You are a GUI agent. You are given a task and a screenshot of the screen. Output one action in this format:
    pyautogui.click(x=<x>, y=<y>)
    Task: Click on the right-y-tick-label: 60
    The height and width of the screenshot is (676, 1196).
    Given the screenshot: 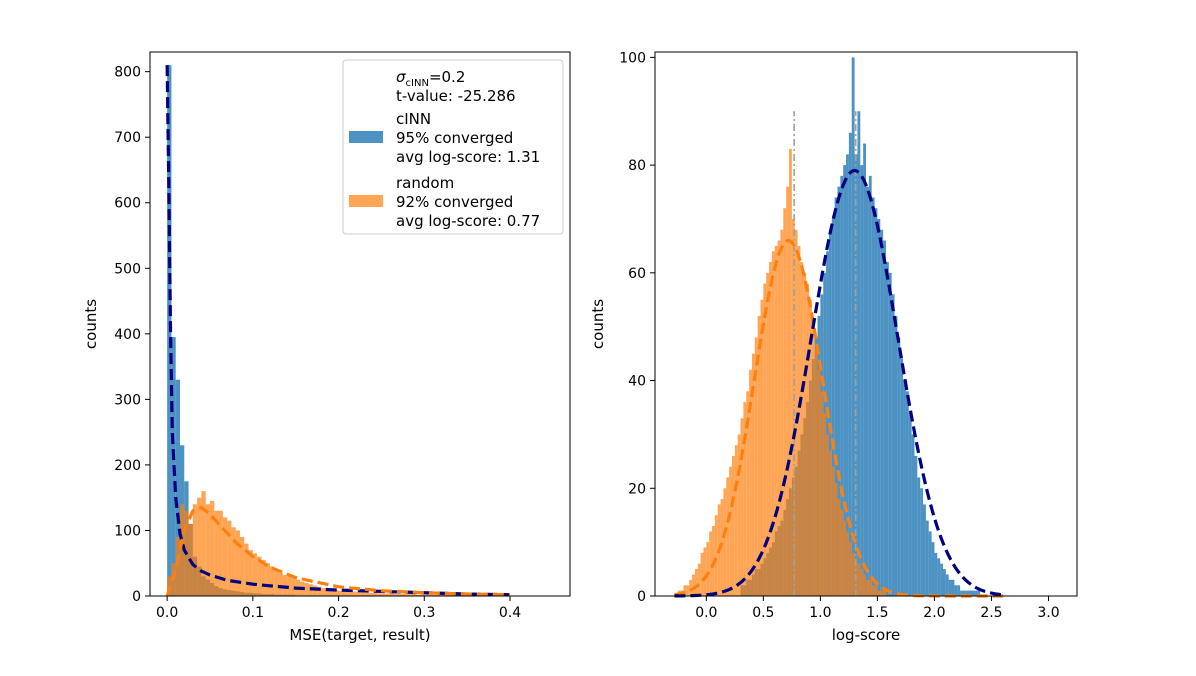 What is the action you would take?
    pyautogui.click(x=637, y=274)
    